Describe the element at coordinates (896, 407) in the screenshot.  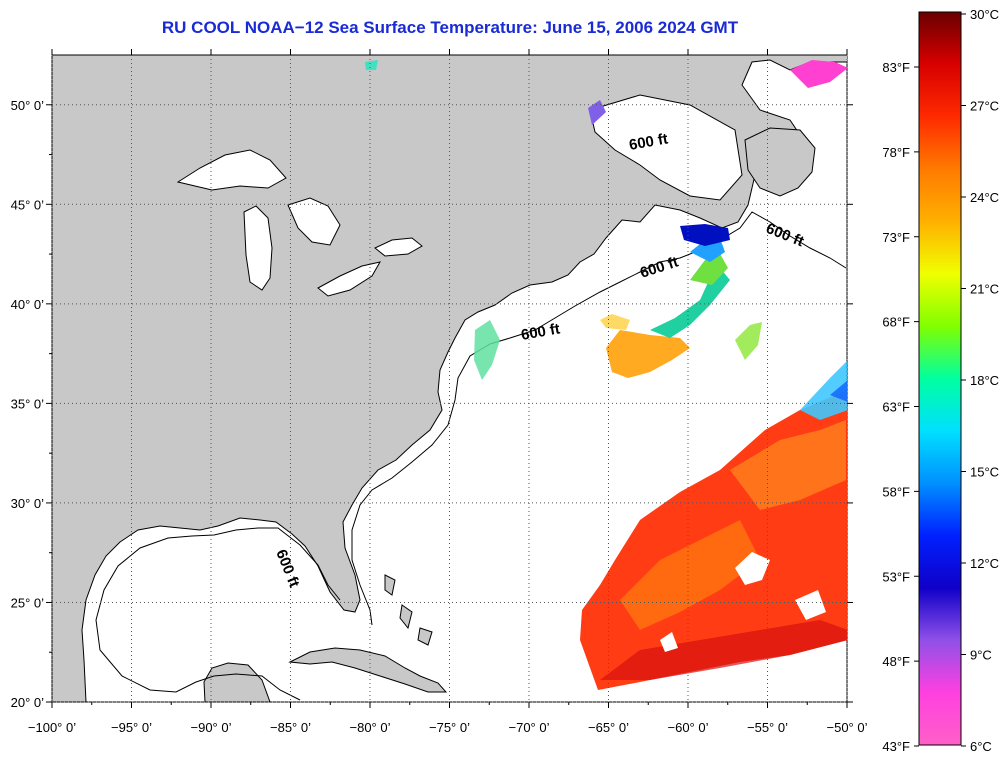
I see `colorbar-label-fahrenheit: 63°F` at that location.